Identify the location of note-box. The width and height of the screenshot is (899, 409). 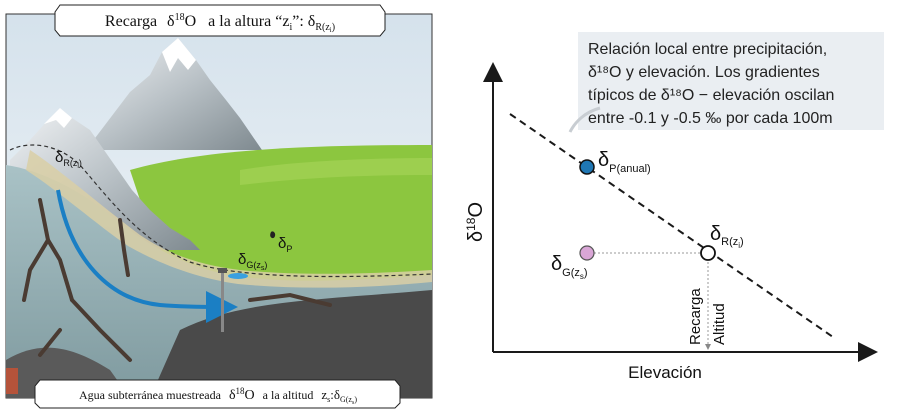
(731, 81).